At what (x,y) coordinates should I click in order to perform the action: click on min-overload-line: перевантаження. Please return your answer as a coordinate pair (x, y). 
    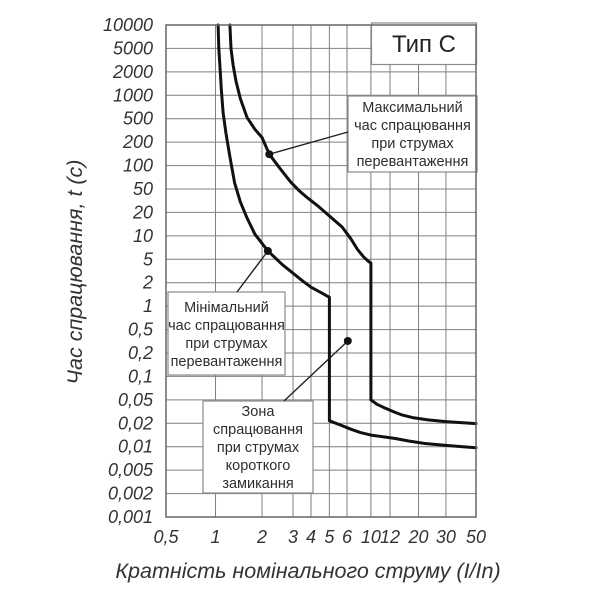
    Looking at the image, I should click on (227, 362).